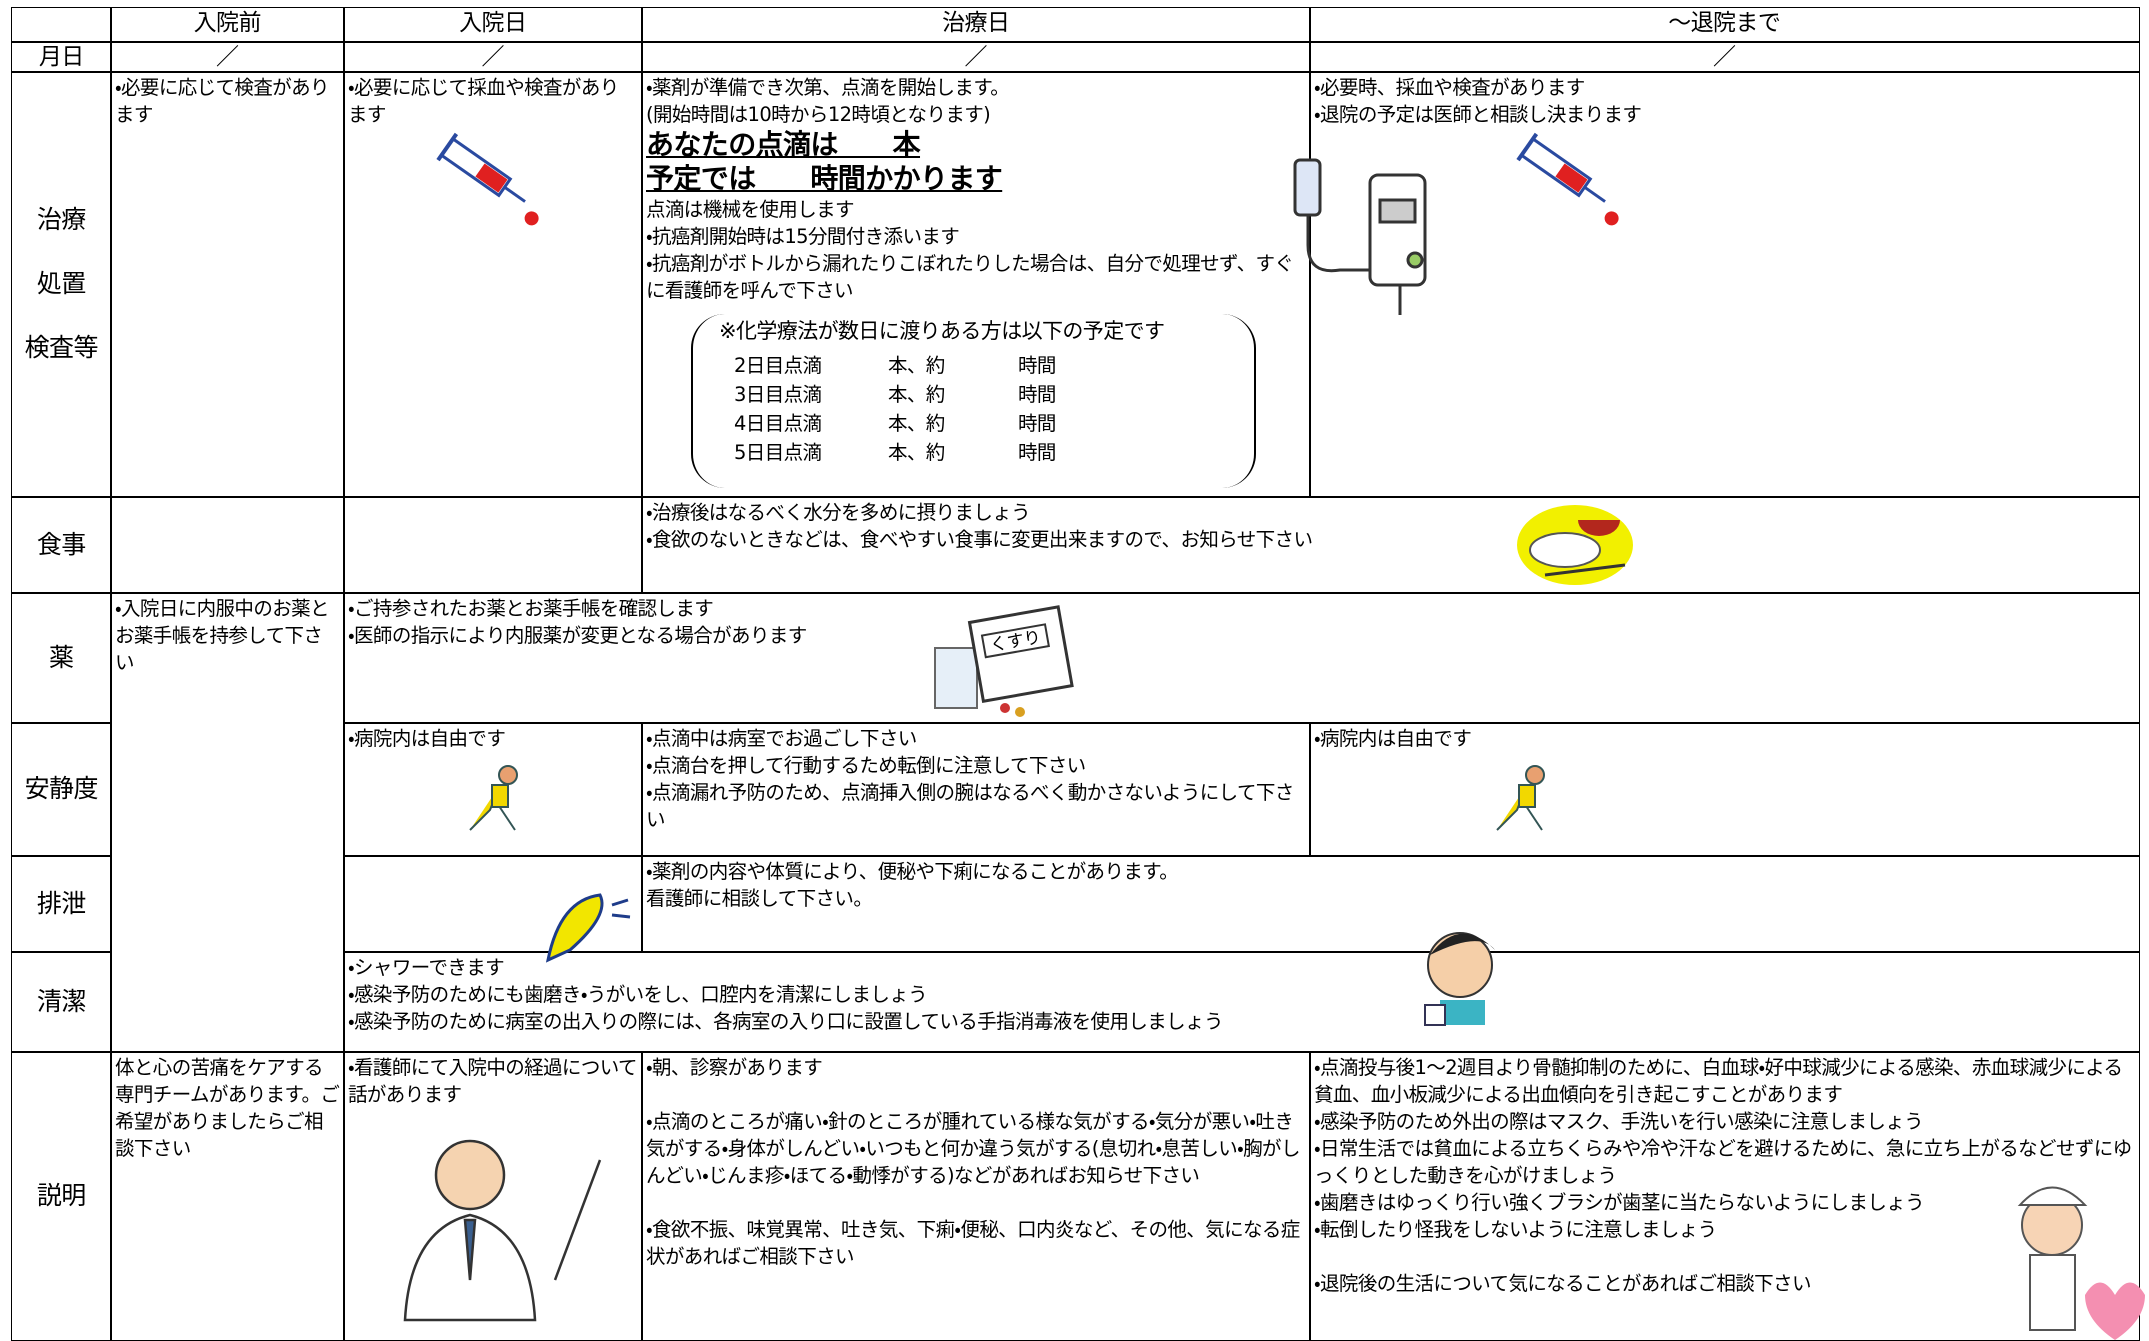 This screenshot has width=2149, height=1341. What do you see at coordinates (227, 822) in the screenshot?
I see `cell: ・入院日に内服中のお薬とお薬手帳を持参して下さい` at bounding box center [227, 822].